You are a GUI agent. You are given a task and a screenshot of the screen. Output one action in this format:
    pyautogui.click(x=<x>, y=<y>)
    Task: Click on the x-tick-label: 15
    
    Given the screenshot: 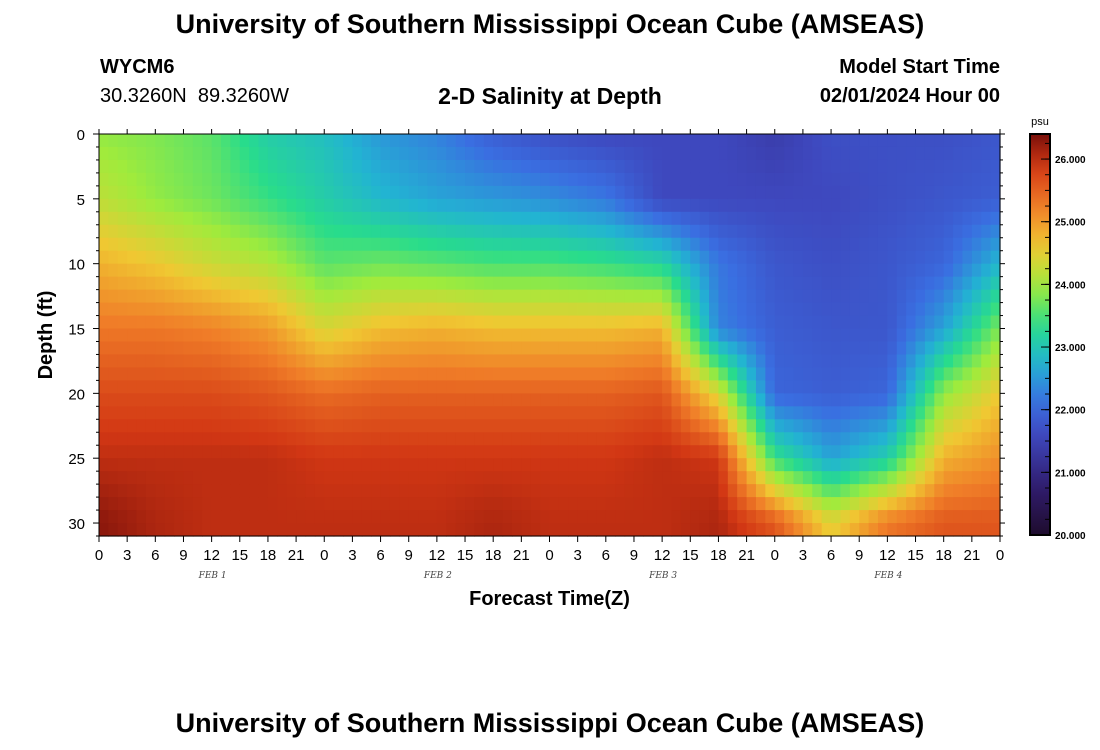 What is the action you would take?
    pyautogui.click(x=239, y=555)
    